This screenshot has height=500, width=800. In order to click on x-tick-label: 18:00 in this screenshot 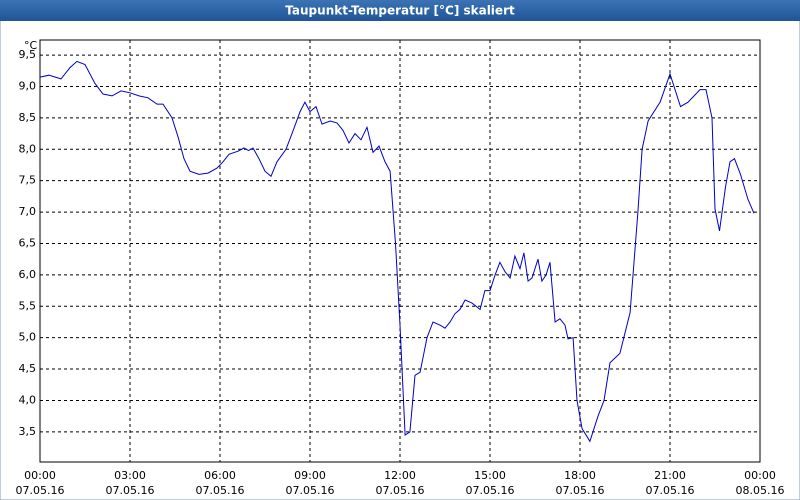, I will do `click(580, 475)`.